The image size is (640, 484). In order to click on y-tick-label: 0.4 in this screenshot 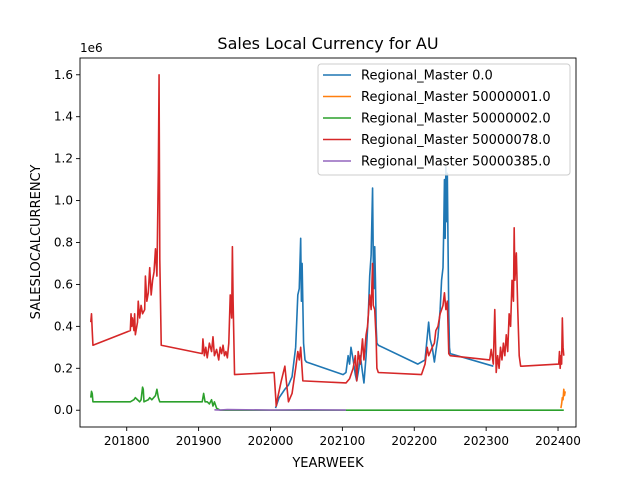, I will do `click(63, 326)`.